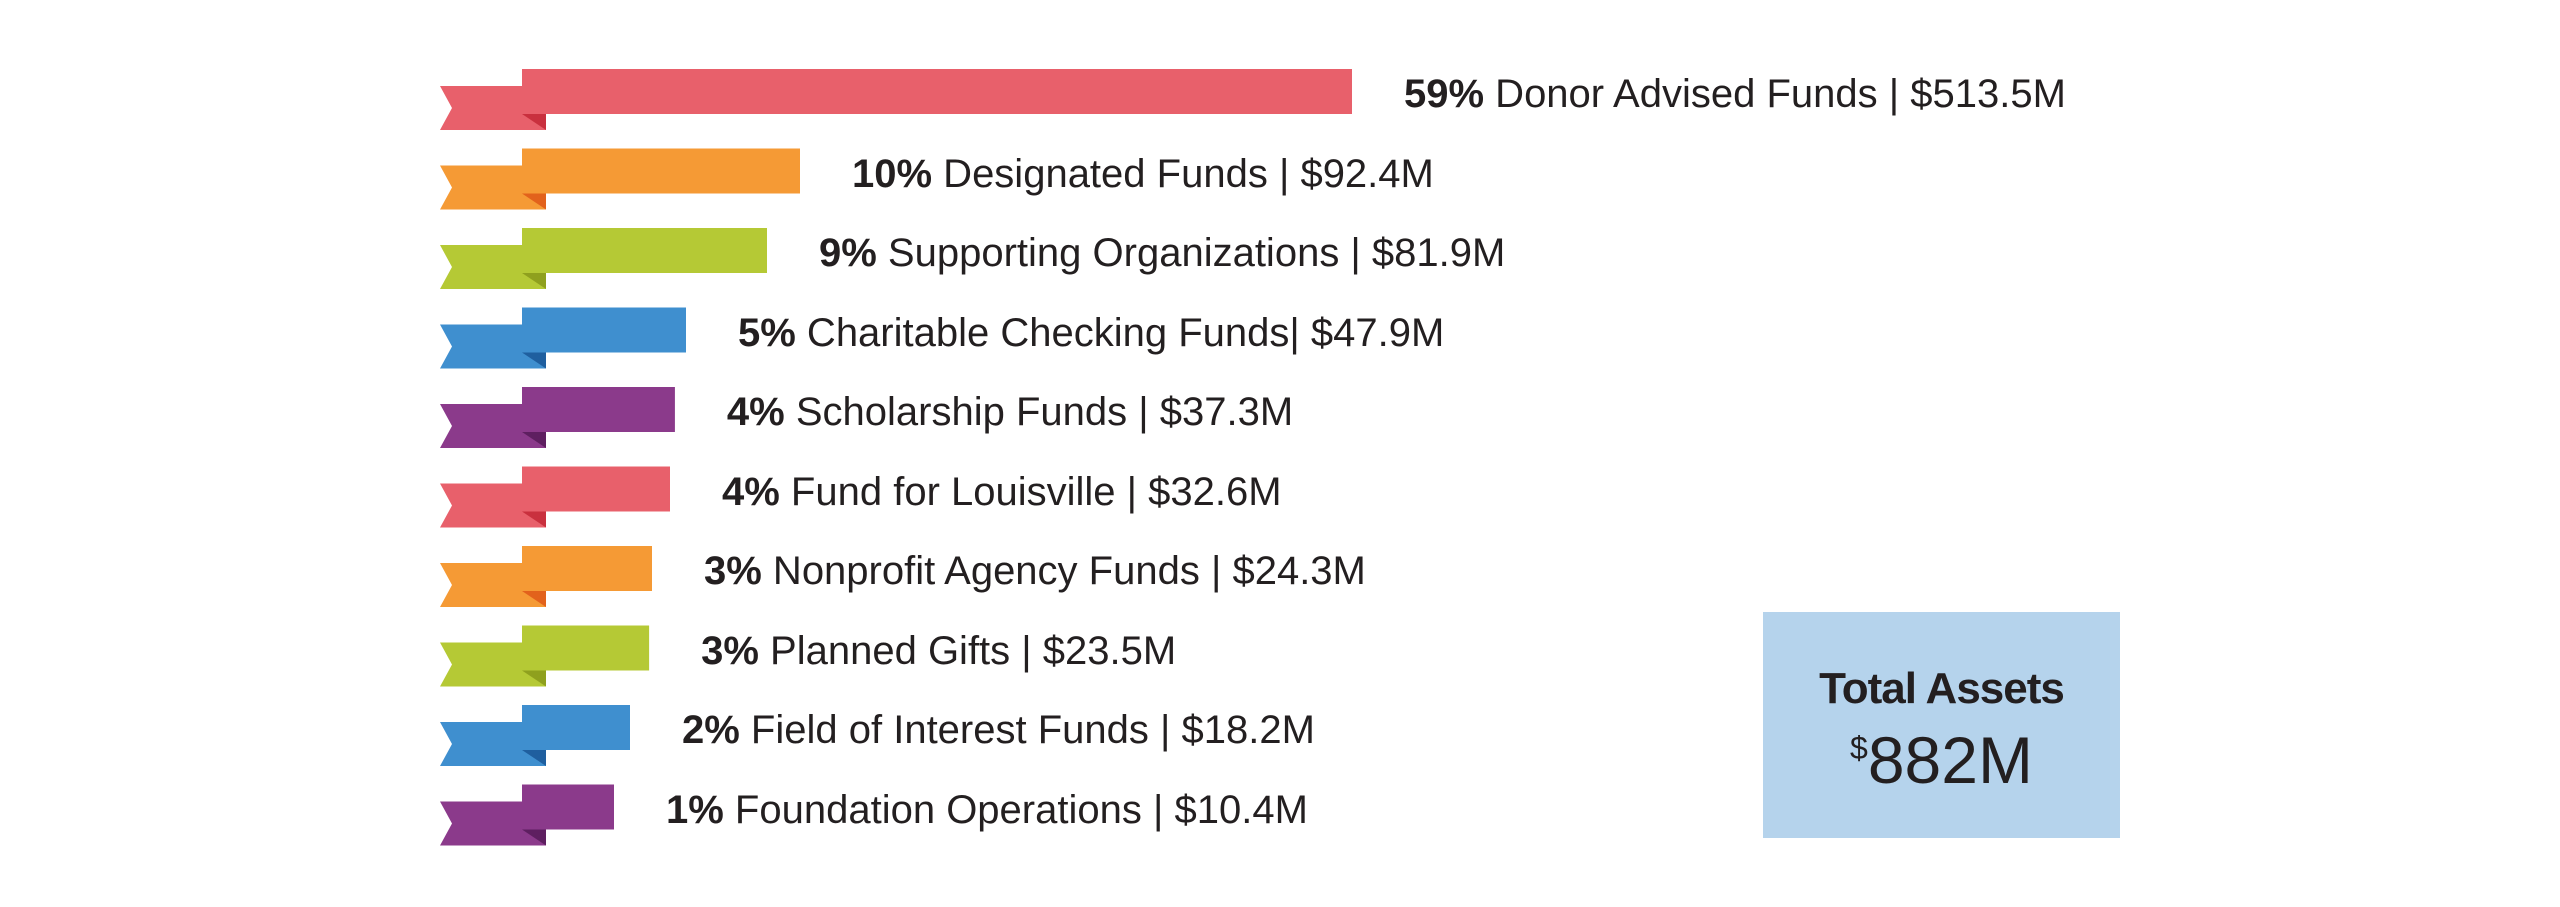  What do you see at coordinates (967, 650) in the screenshot?
I see `bar-category-amount: Planned Gifts | $23.5M` at bounding box center [967, 650].